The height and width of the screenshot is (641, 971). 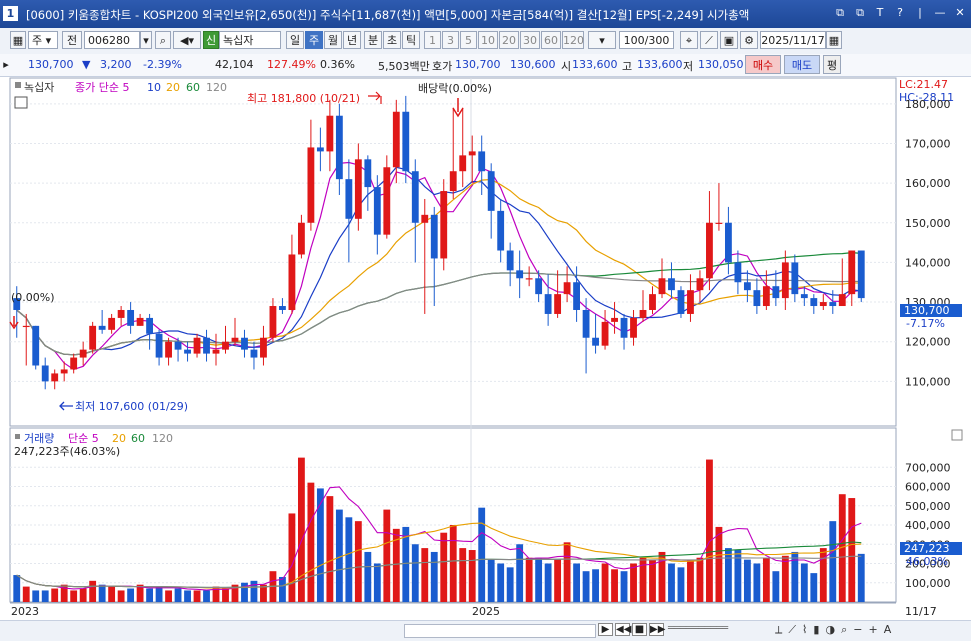 I want to click on sell-button: 매도, so click(x=802, y=64).